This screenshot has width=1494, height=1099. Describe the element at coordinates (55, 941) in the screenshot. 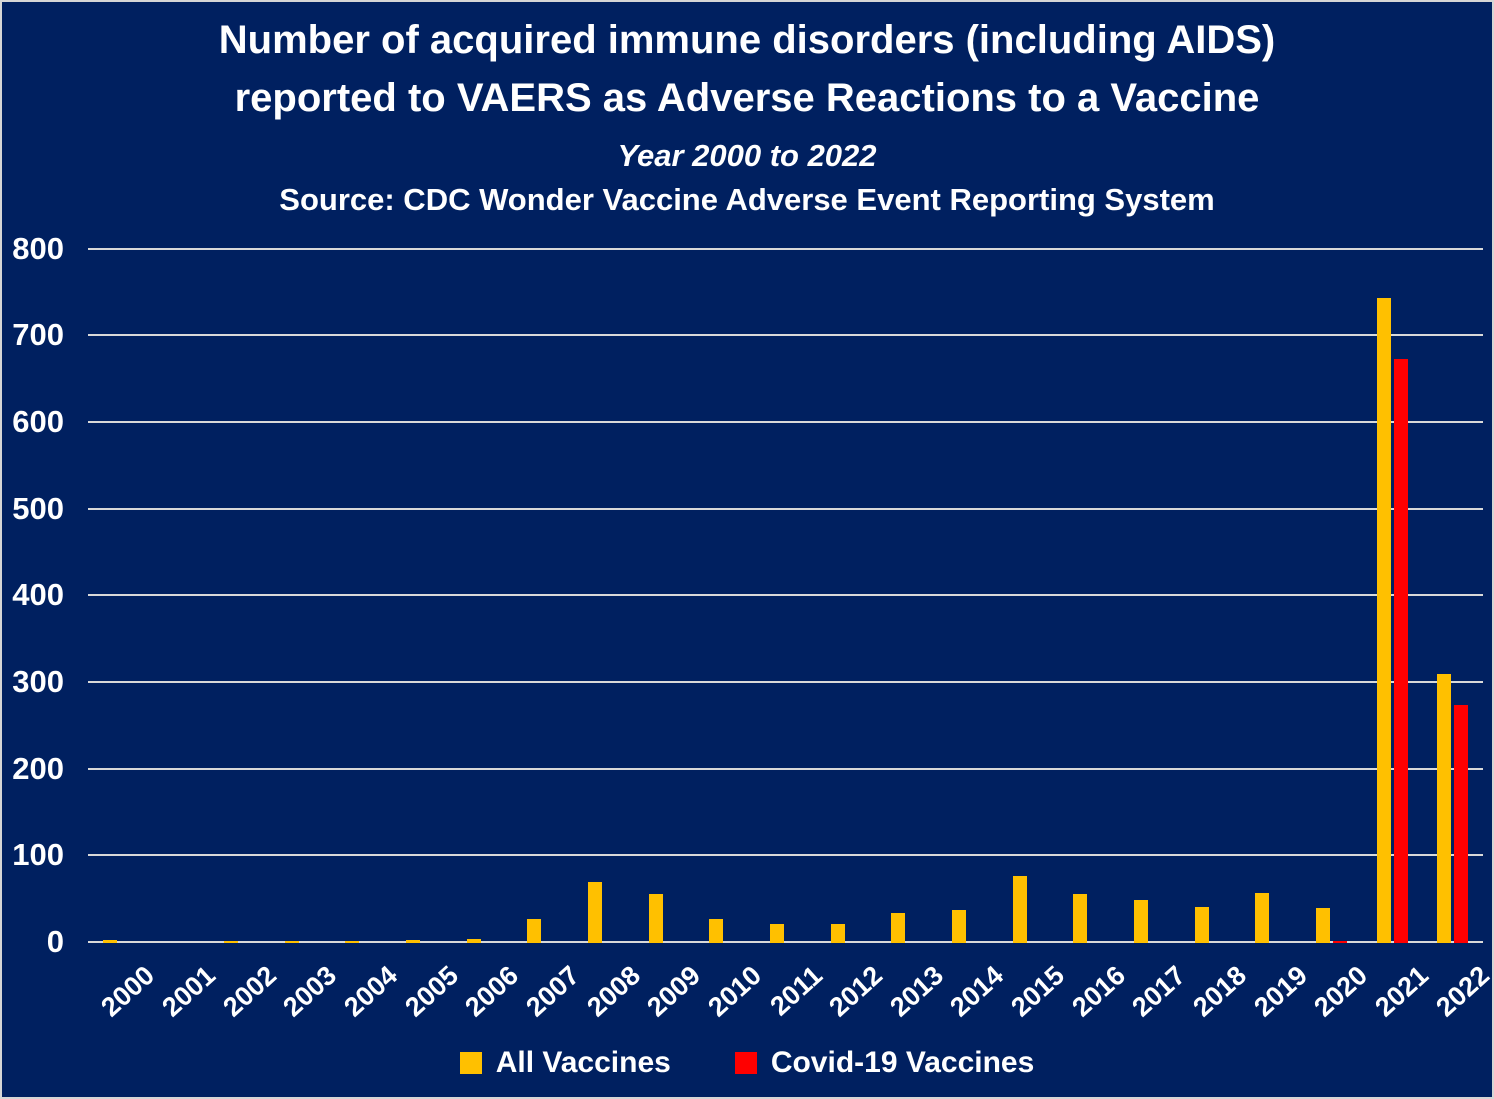

I see `y-tick-label-0: 0` at that location.